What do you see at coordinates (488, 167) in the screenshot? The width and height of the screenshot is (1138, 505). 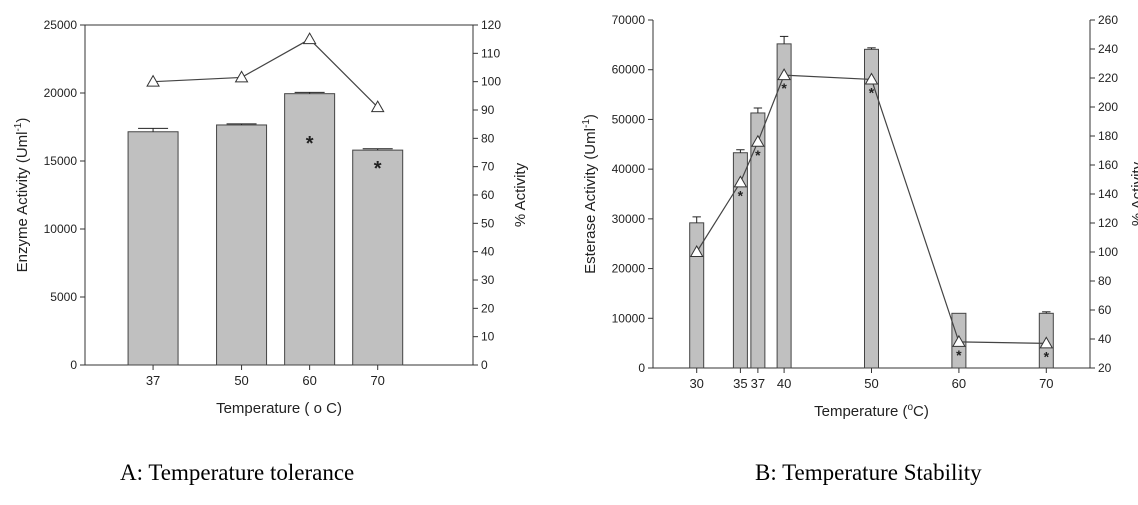 I see `y2-tick-label: 70` at bounding box center [488, 167].